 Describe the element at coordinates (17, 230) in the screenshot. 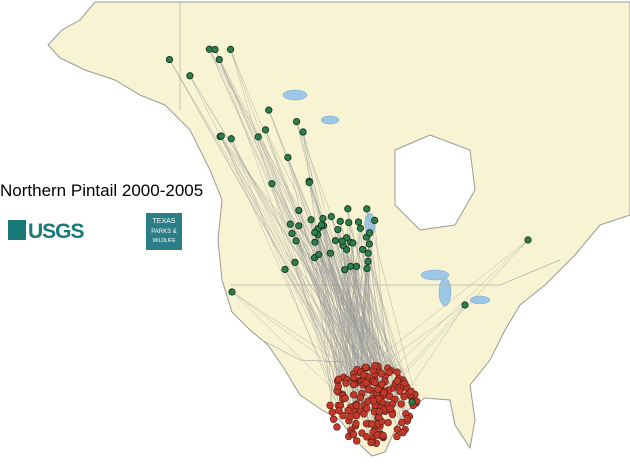

I see `usgs-mark` at that location.